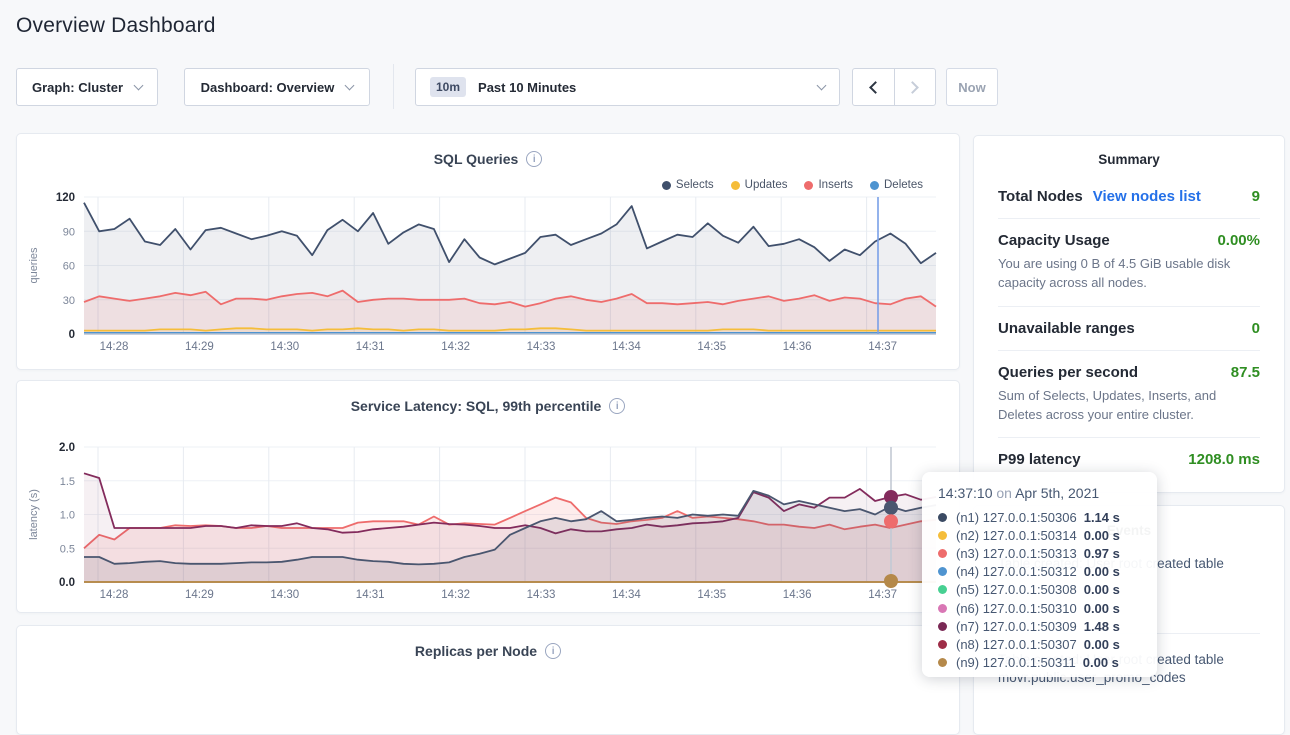  Describe the element at coordinates (393, 86) in the screenshot. I see `toolbar-divider` at that location.